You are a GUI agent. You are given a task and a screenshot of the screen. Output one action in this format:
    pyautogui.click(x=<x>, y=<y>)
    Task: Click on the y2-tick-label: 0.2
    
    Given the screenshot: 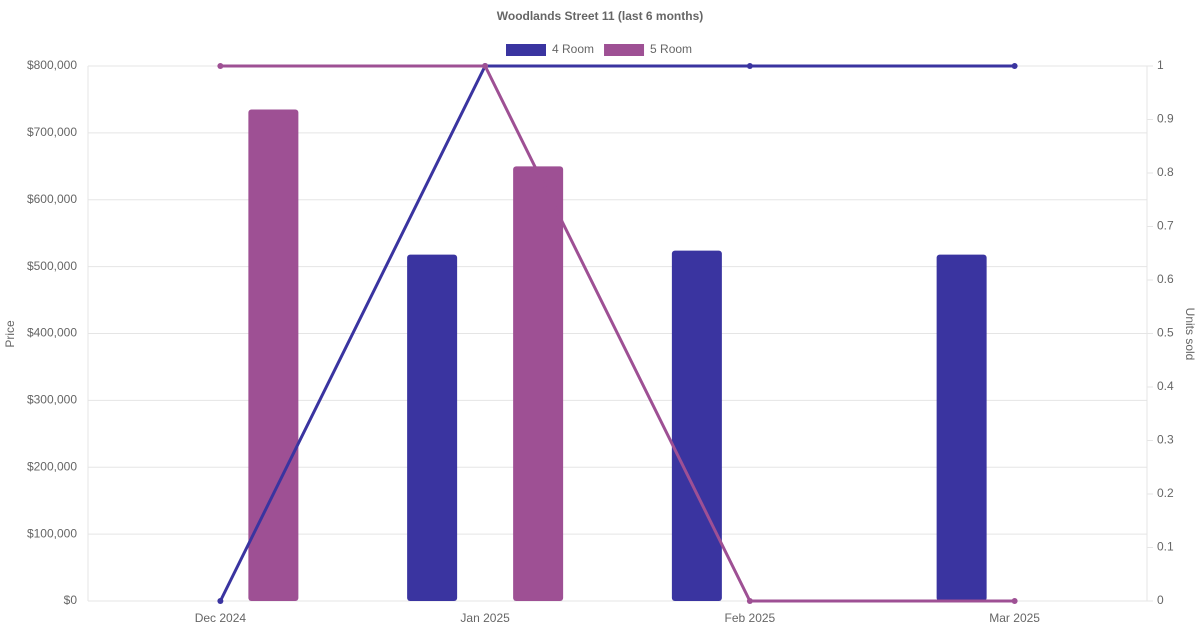 What is the action you would take?
    pyautogui.click(x=1165, y=493)
    